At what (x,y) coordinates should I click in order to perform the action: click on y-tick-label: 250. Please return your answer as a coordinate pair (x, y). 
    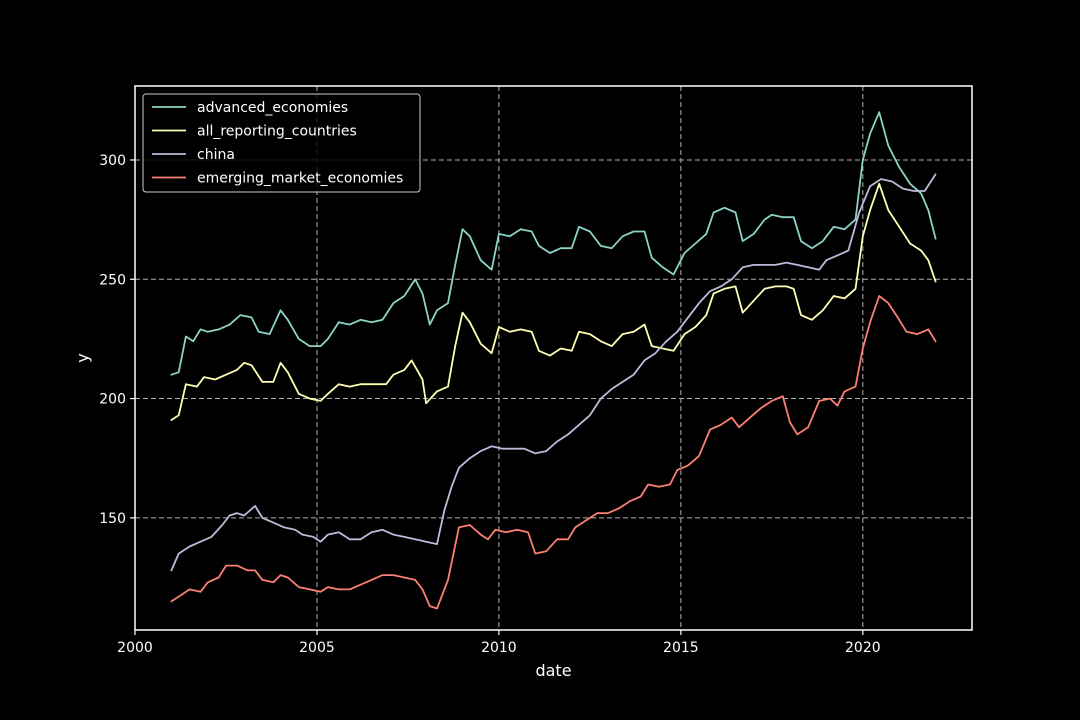
    Looking at the image, I should click on (112, 280).